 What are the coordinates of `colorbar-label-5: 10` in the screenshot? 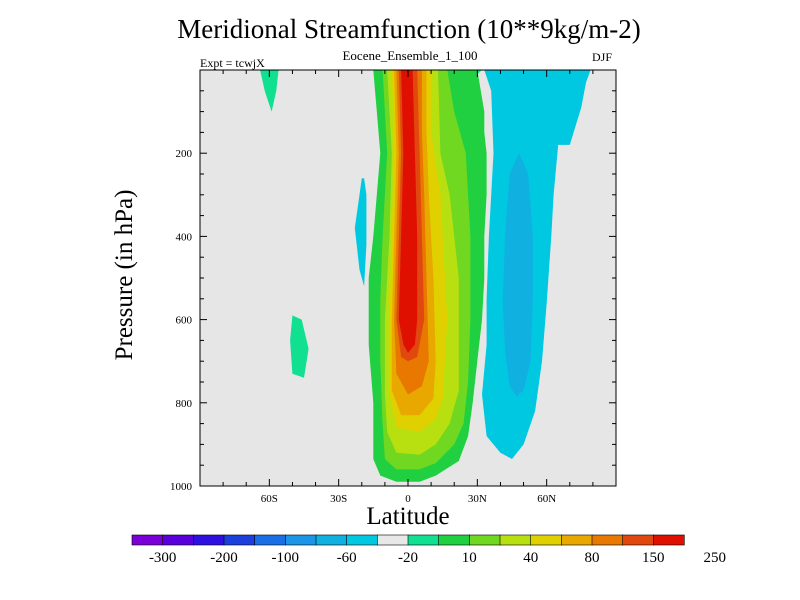 It's located at (469, 558).